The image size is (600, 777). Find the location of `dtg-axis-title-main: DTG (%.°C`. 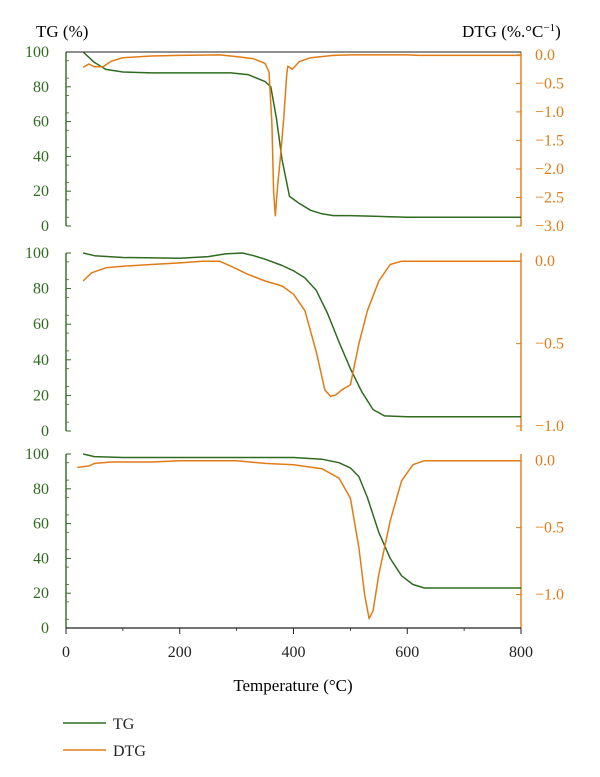

dtg-axis-title-main: DTG (%.°C is located at coordinates (502, 31).